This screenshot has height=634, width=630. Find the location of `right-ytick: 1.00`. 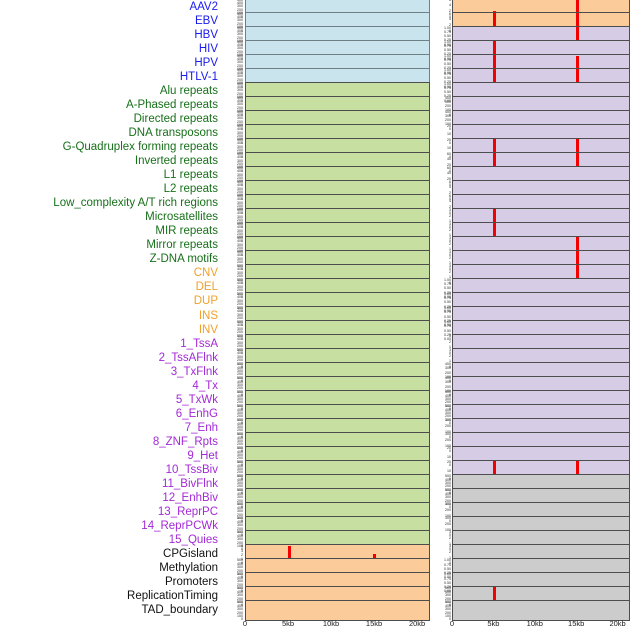

right-ytick: 1.00 is located at coordinates (447, 27).